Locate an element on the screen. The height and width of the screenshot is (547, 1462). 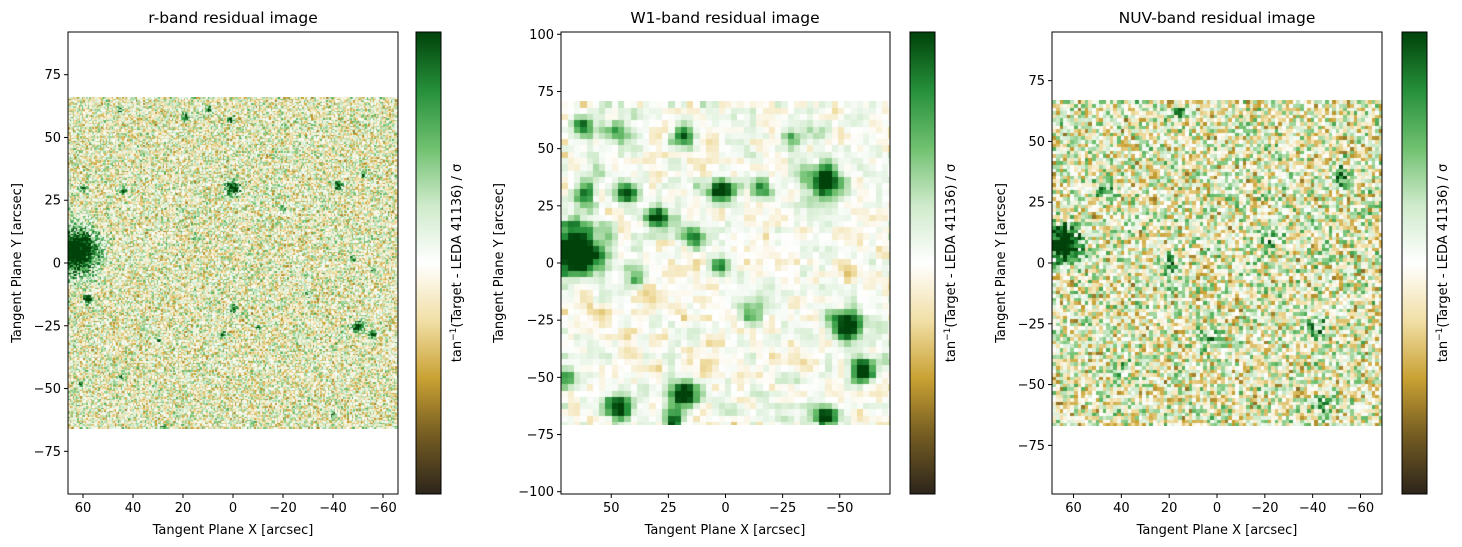
x-tick-label: −25 is located at coordinates (782, 508).